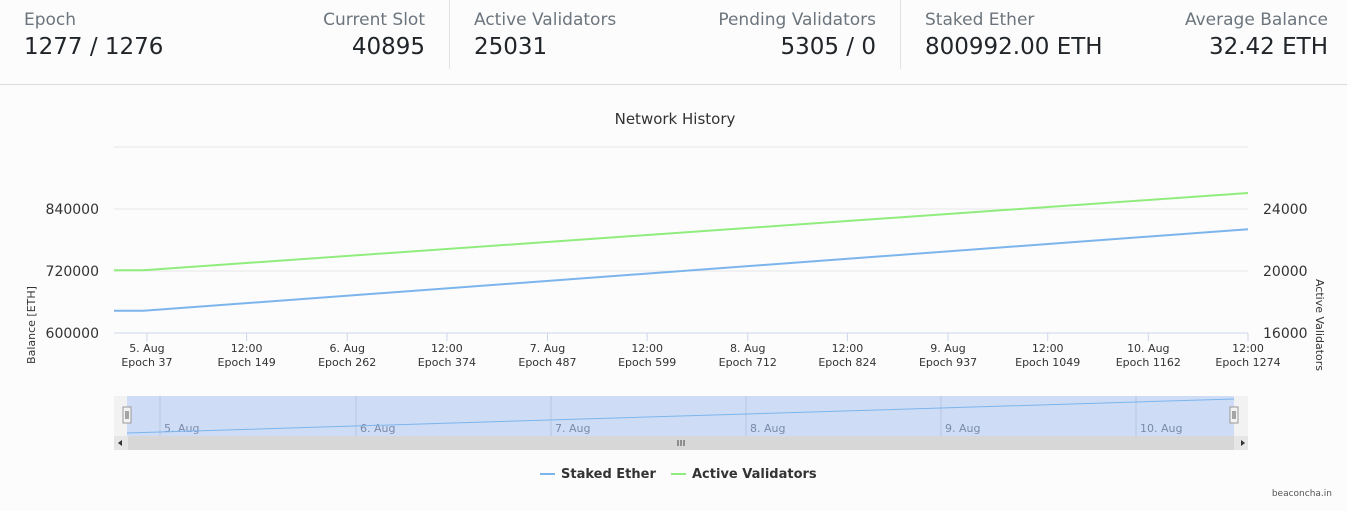 The image size is (1347, 511). What do you see at coordinates (1301, 494) in the screenshot?
I see `credit-watermark: beaconcha.in` at bounding box center [1301, 494].